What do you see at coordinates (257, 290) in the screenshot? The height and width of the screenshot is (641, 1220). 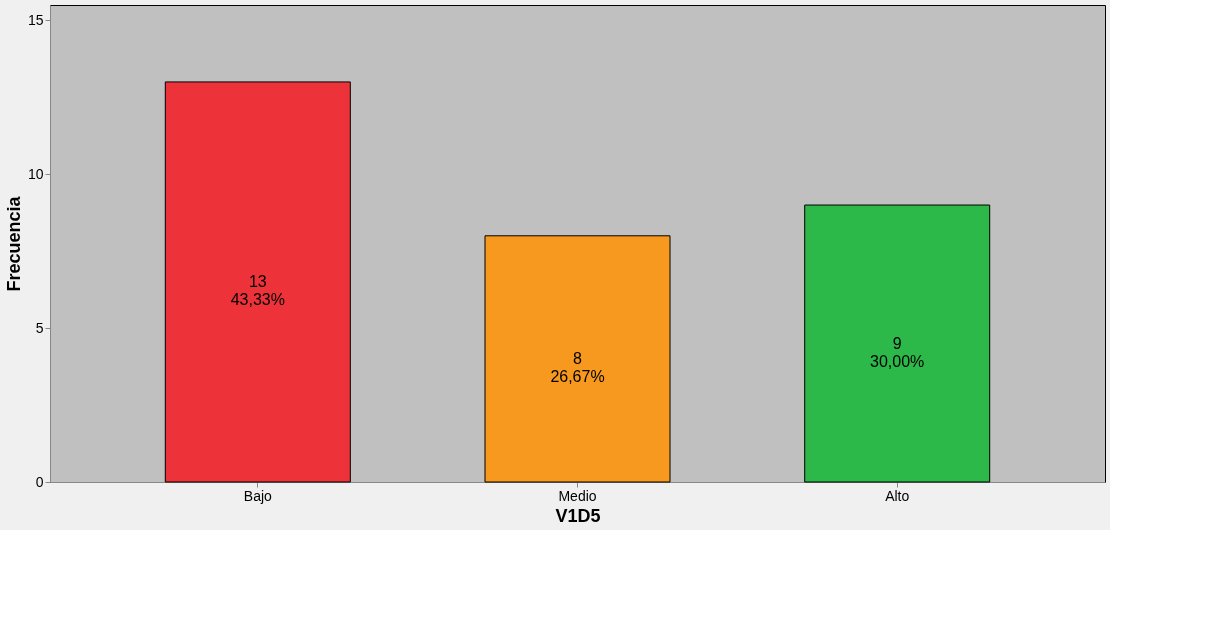 I see `data-label: 13 43,33%` at bounding box center [257, 290].